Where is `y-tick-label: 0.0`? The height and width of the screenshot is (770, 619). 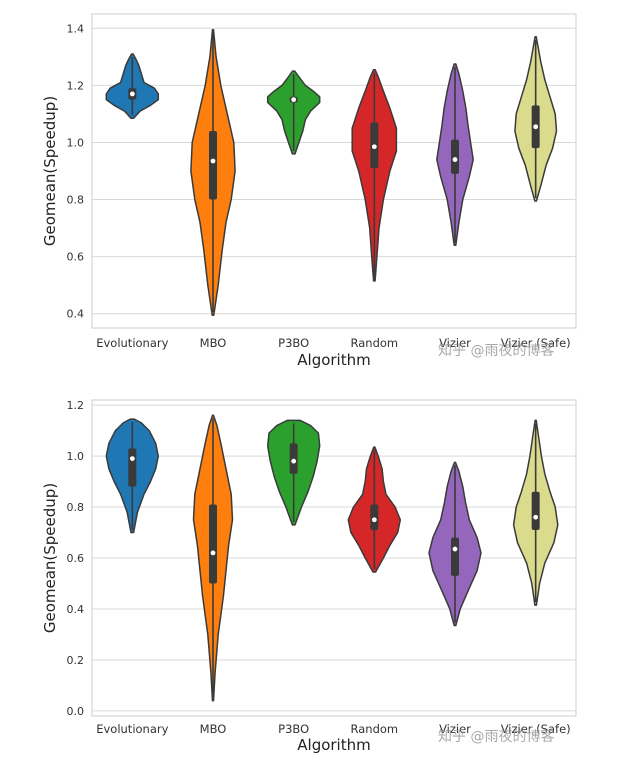 y-tick-label: 0.0 is located at coordinates (76, 711).